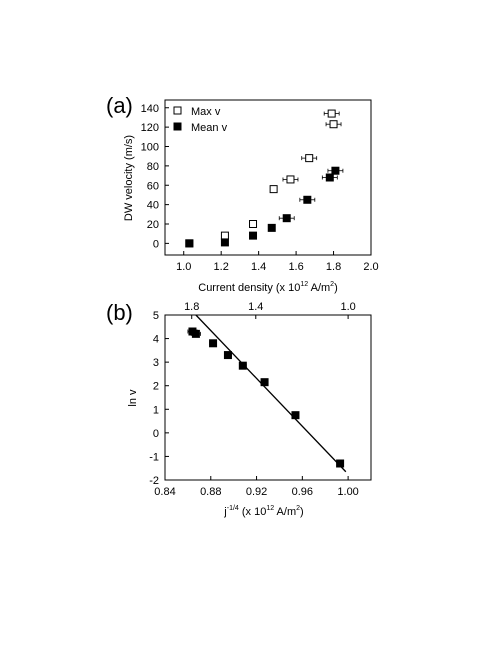 The image size is (498, 645). Describe the element at coordinates (270, 310) in the screenshot. I see `panel-b-top-axis-ticks: 1.8 1.4 1.0` at that location.